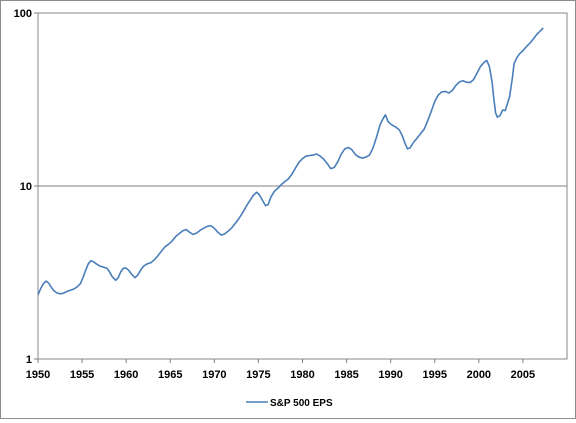 This screenshot has height=423, width=576. What do you see at coordinates (29, 360) in the screenshot?
I see `y-tick-label: 1` at bounding box center [29, 360].